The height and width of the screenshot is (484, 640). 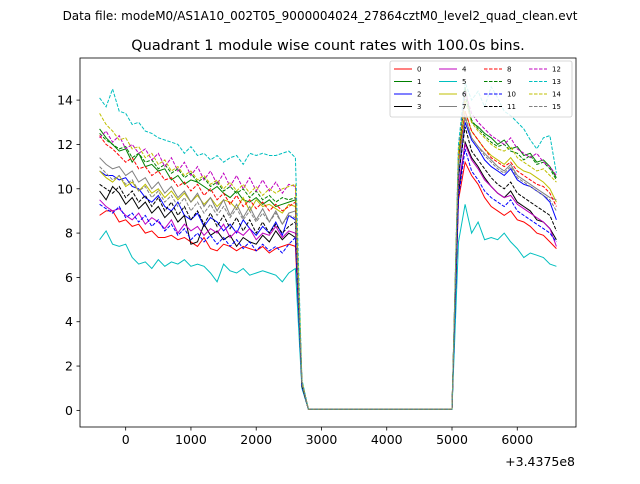 I want to click on y-tick-label-0: 0, so click(x=69, y=410).